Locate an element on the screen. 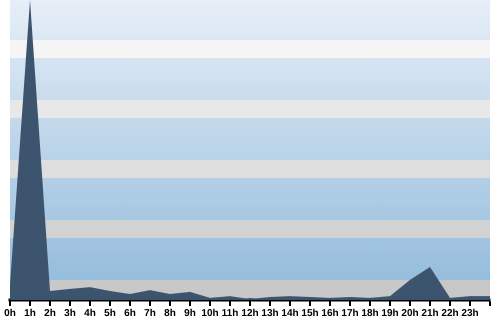 This screenshot has width=500, height=320. x-tick-label: 18h is located at coordinates (370, 313).